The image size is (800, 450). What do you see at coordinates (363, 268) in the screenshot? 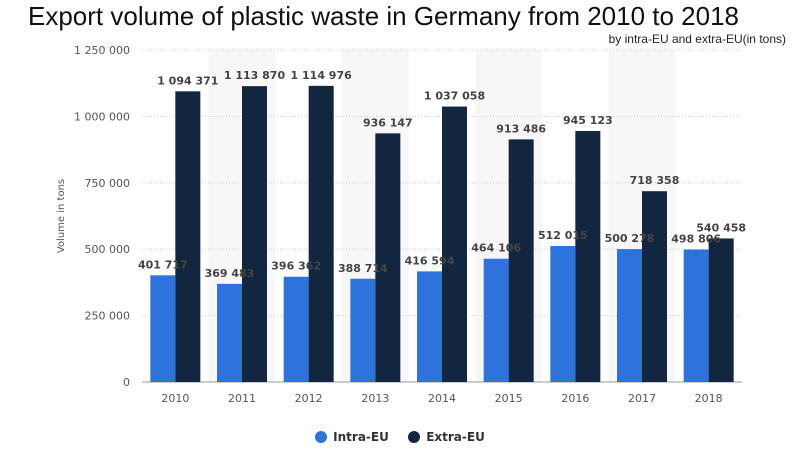
I see `data-label: 388 714` at bounding box center [363, 268].